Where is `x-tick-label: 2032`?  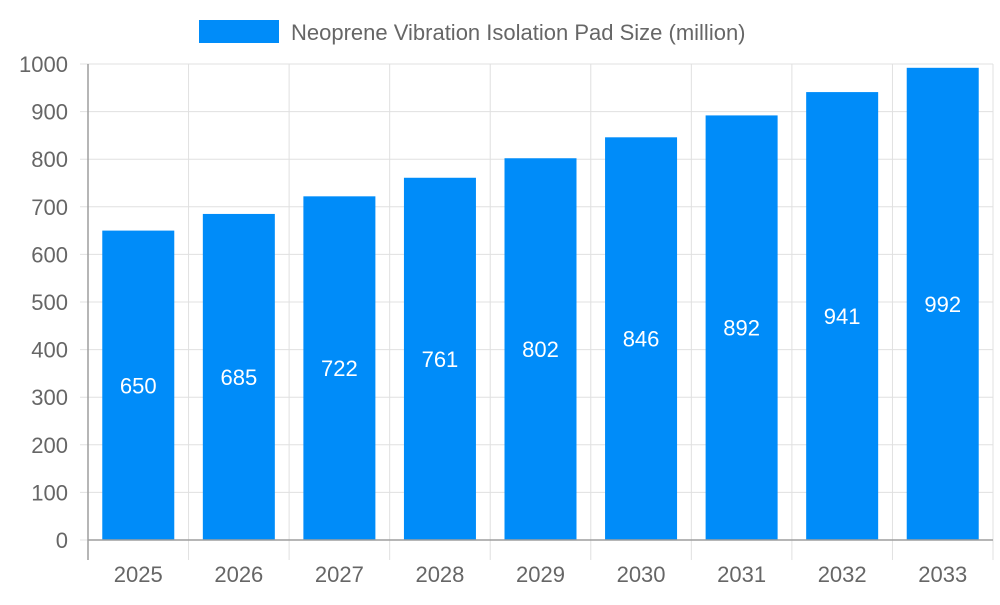 x-tick-label: 2032 is located at coordinates (842, 574).